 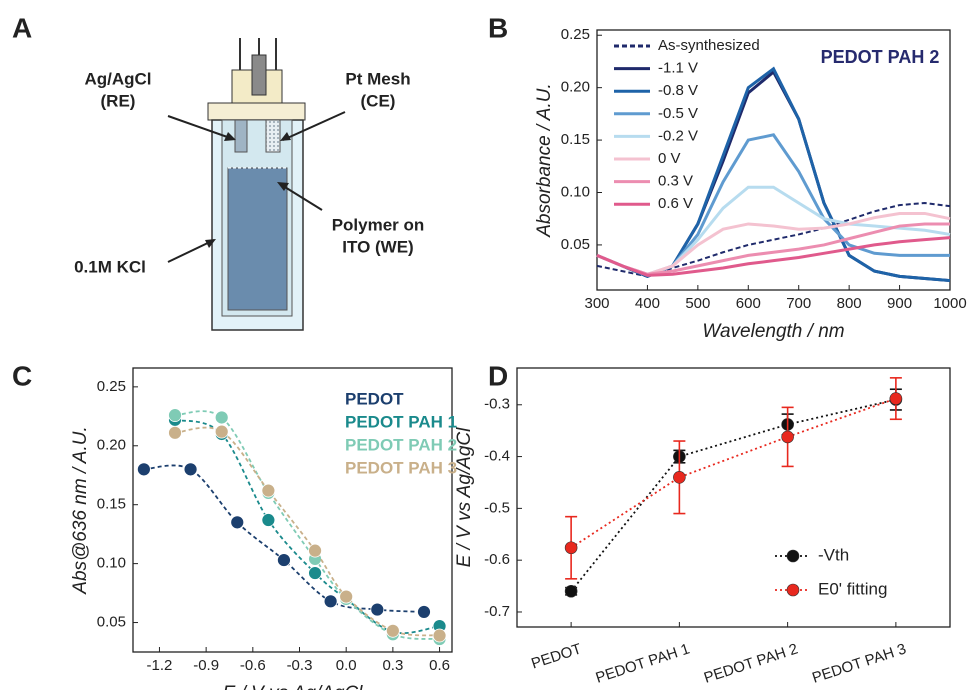 What do you see at coordinates (206, 665) in the screenshot?
I see `x-tick-label: -0.9` at bounding box center [206, 665].